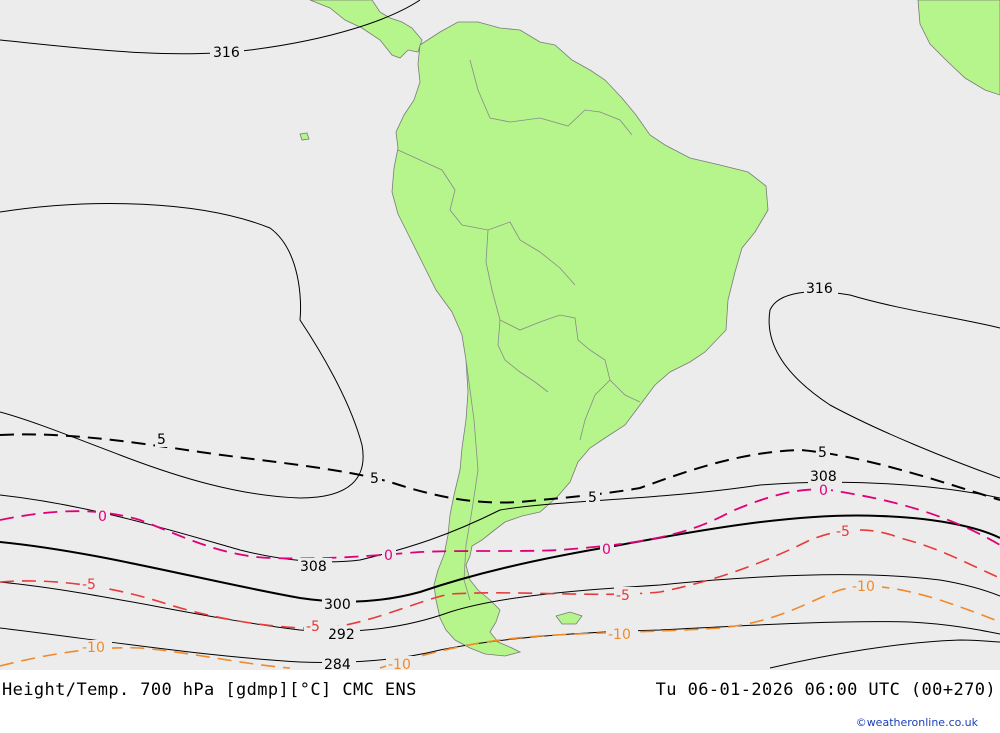 The image size is (1000, 733). I want to click on contour-316-atlantic, so click(884, 385).